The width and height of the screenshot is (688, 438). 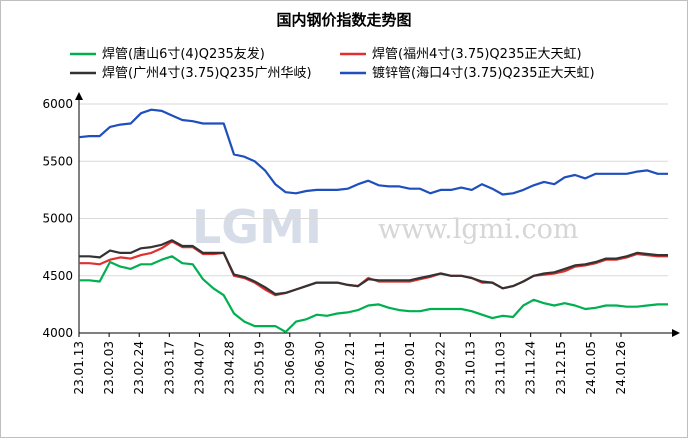 I want to click on x-axis-arrow, so click(x=676, y=333).